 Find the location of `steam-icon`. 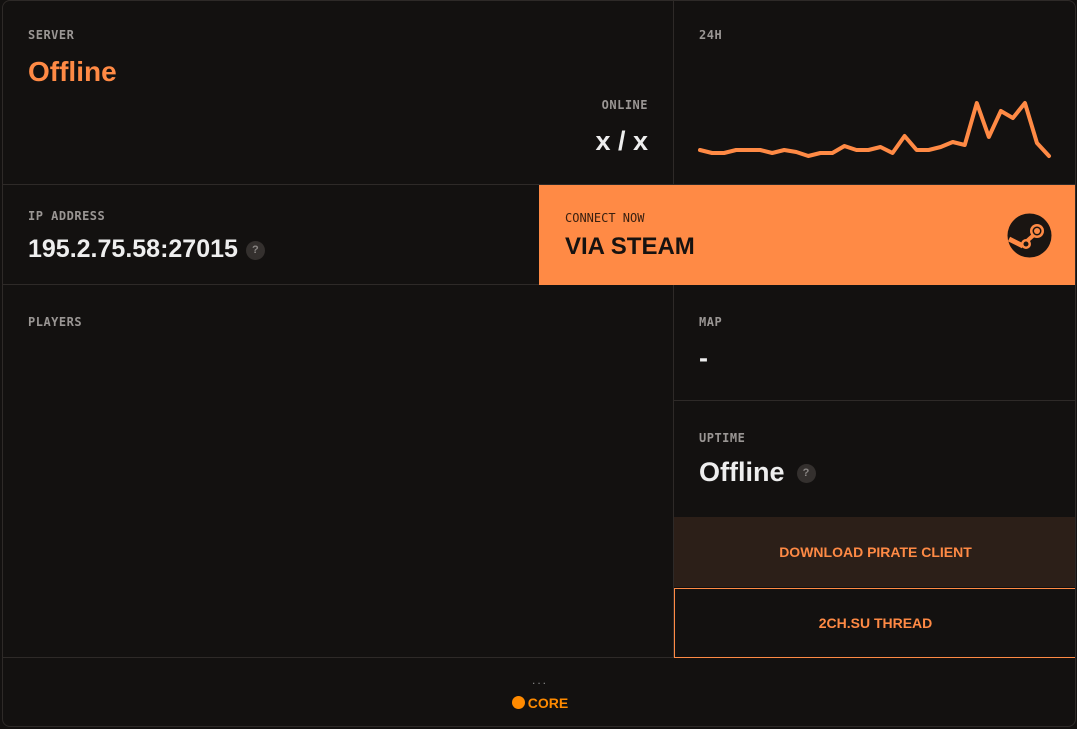

steam-icon is located at coordinates (1029, 235).